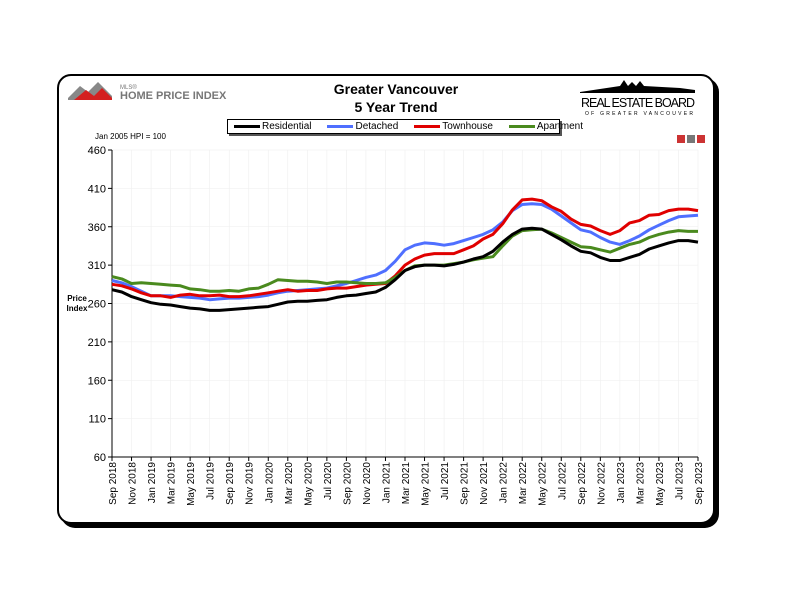  Describe the element at coordinates (128, 87) in the screenshot. I see `svg-text: MLS®` at that location.